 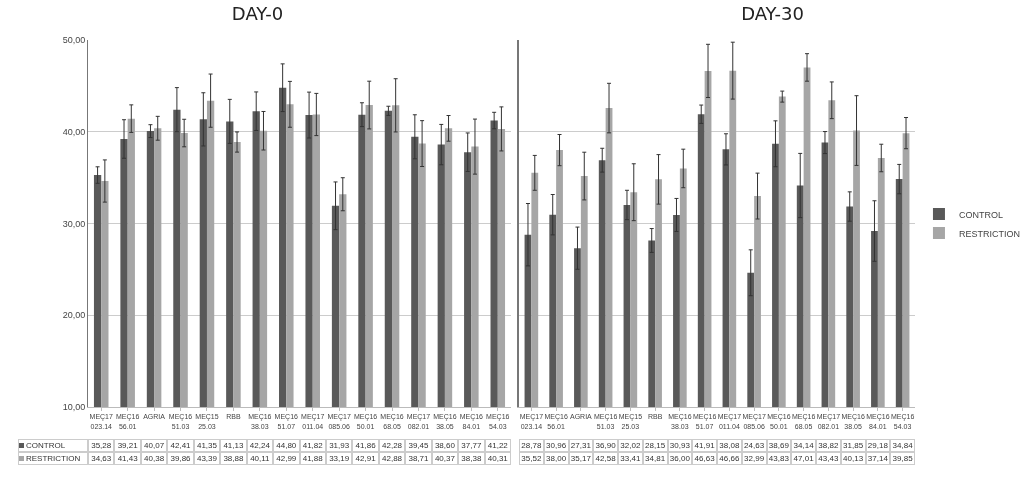 I want to click on data-label: 37,77, so click(x=471, y=445).